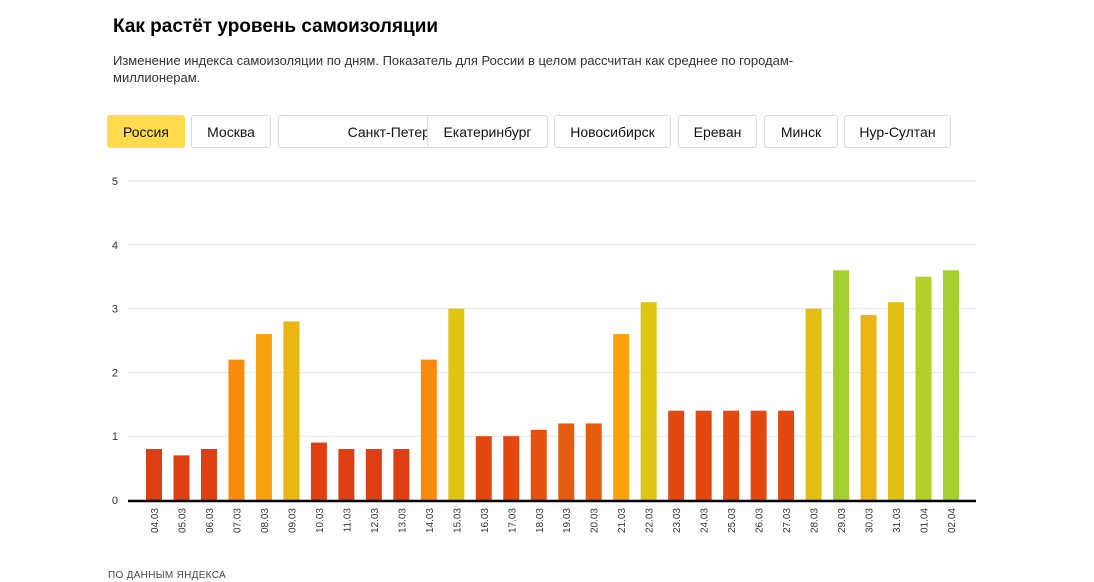 This screenshot has width=1094, height=582. Describe the element at coordinates (612, 131) in the screenshot. I see `tab-novosibirsk: Новосибирск` at that location.